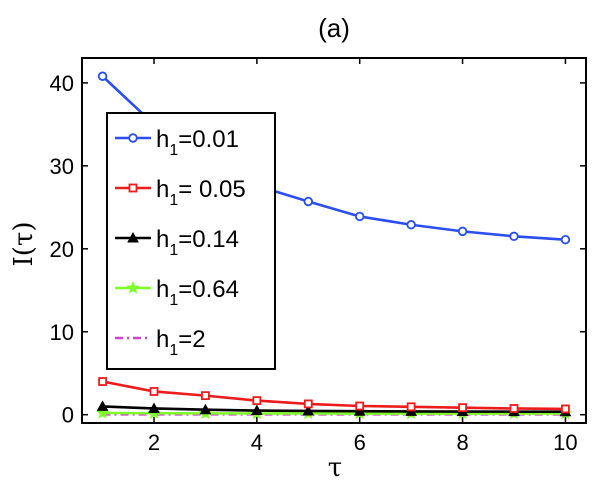  What do you see at coordinates (335, 468) in the screenshot?
I see `x-axis-label: τ` at bounding box center [335, 468].